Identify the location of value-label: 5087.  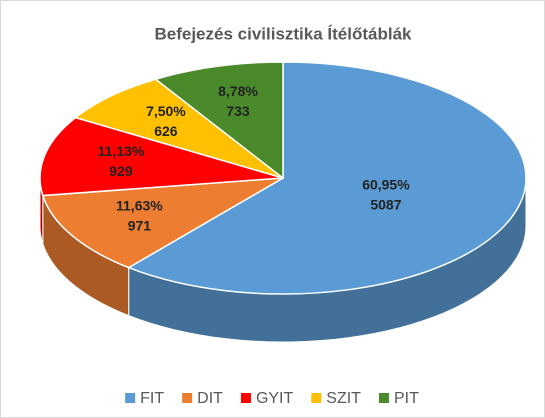
(385, 204).